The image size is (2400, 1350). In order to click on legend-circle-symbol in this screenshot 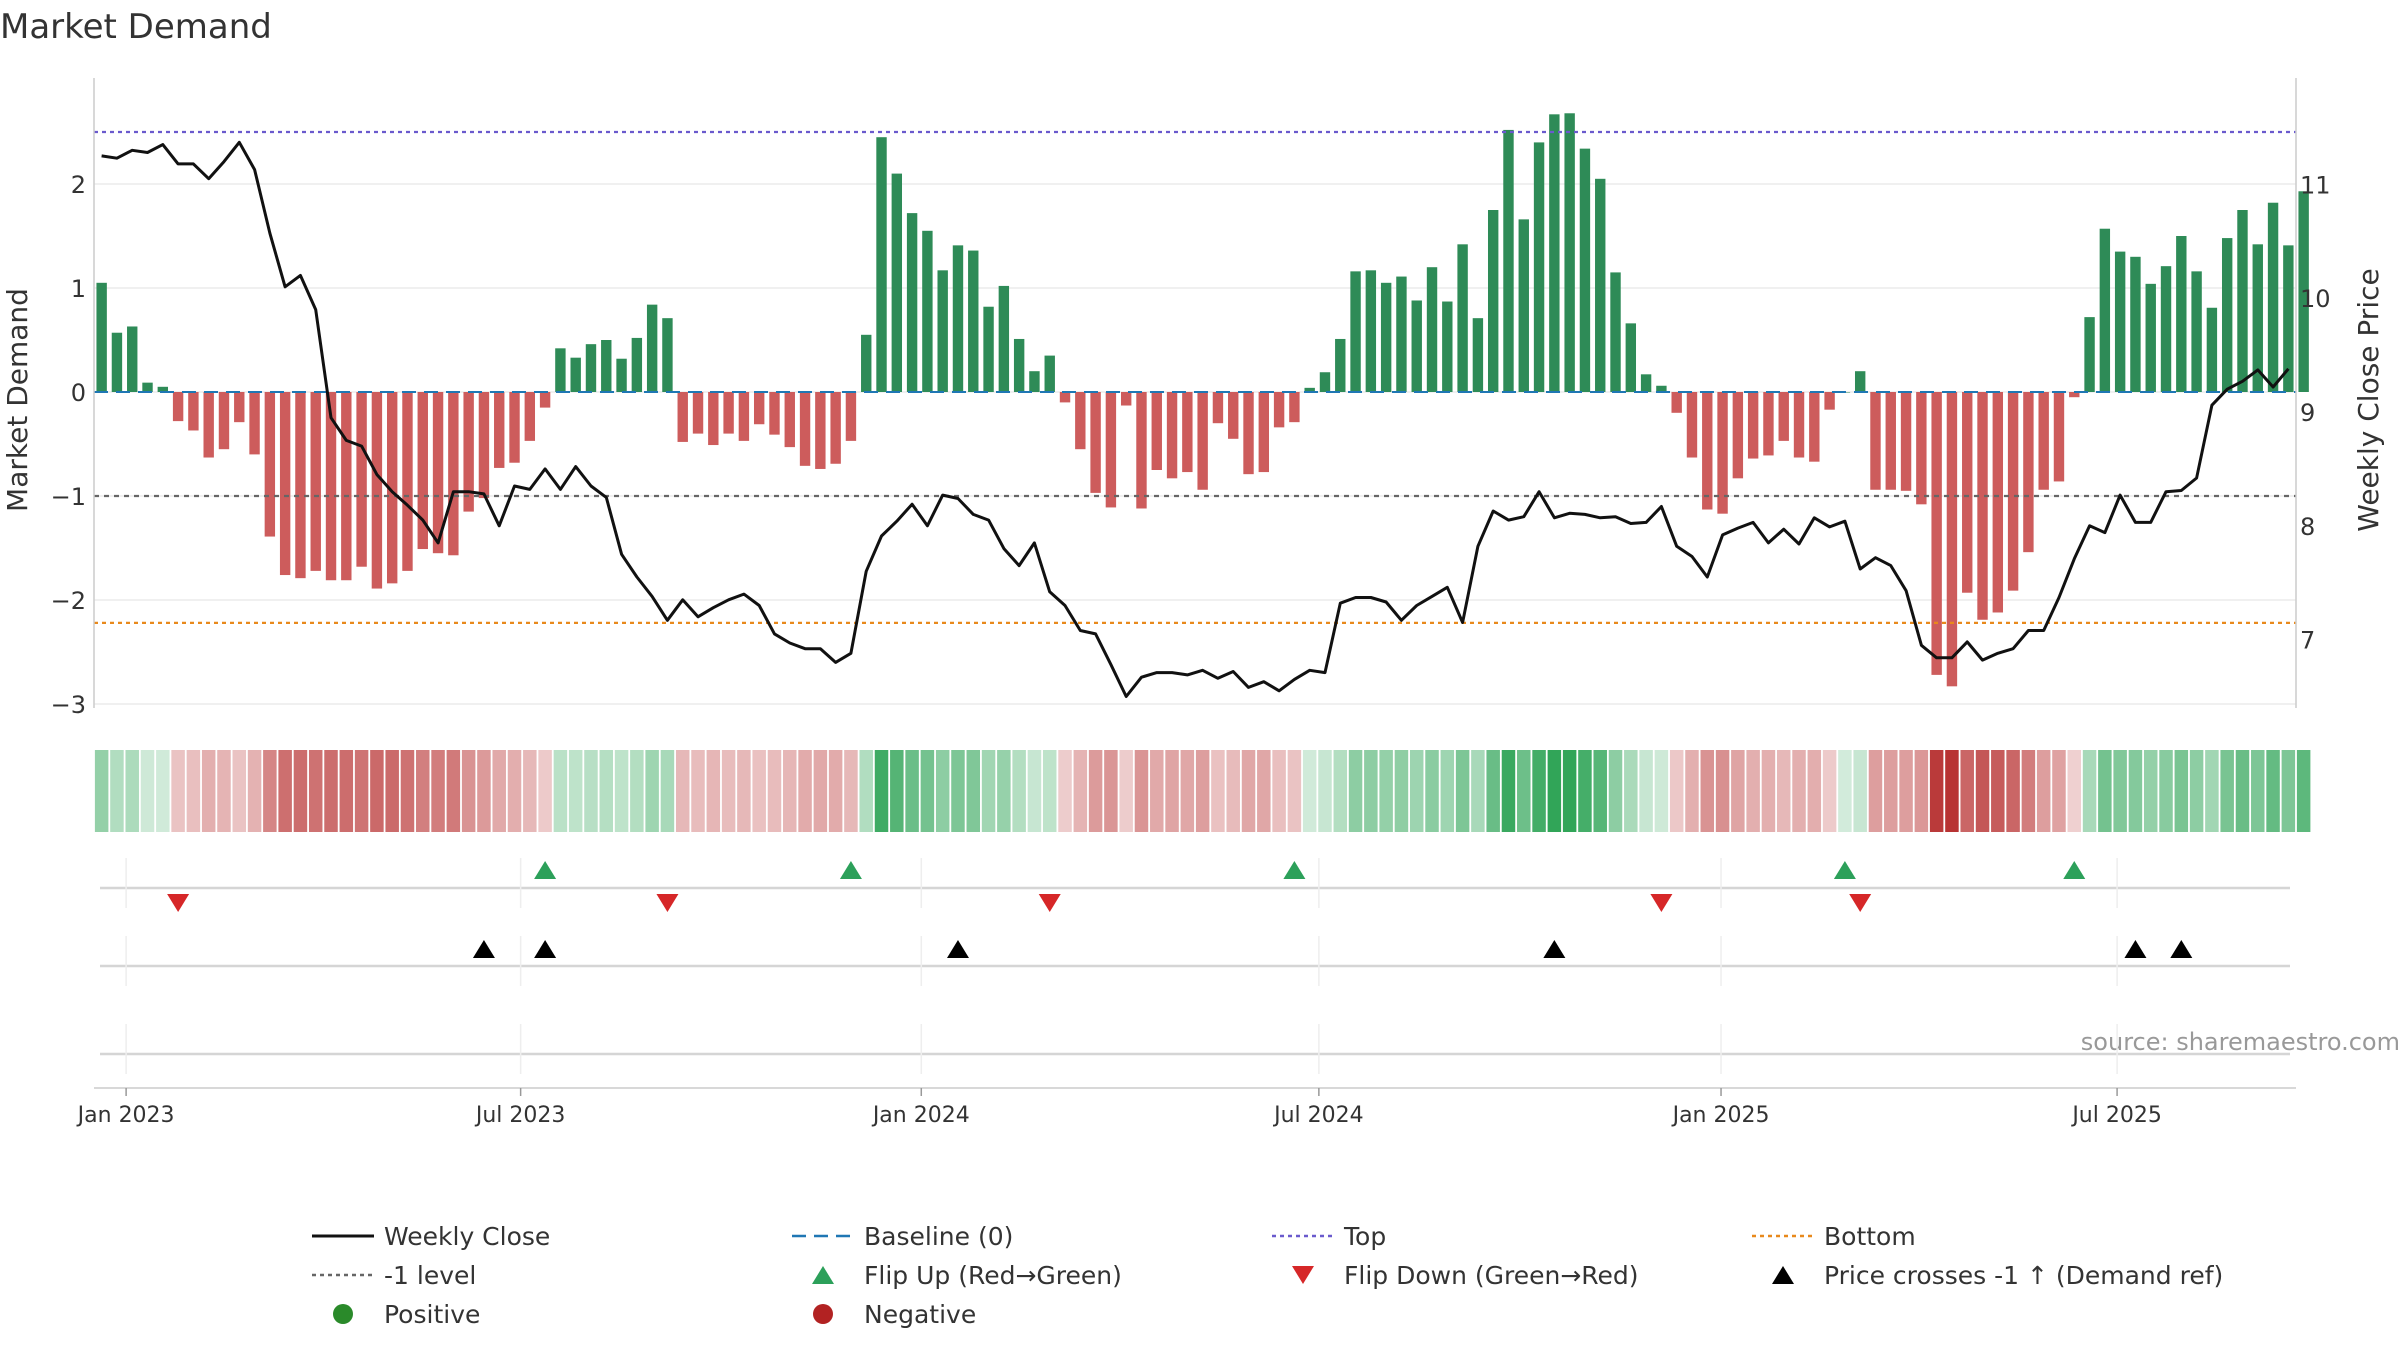, I will do `click(823, 1314)`.